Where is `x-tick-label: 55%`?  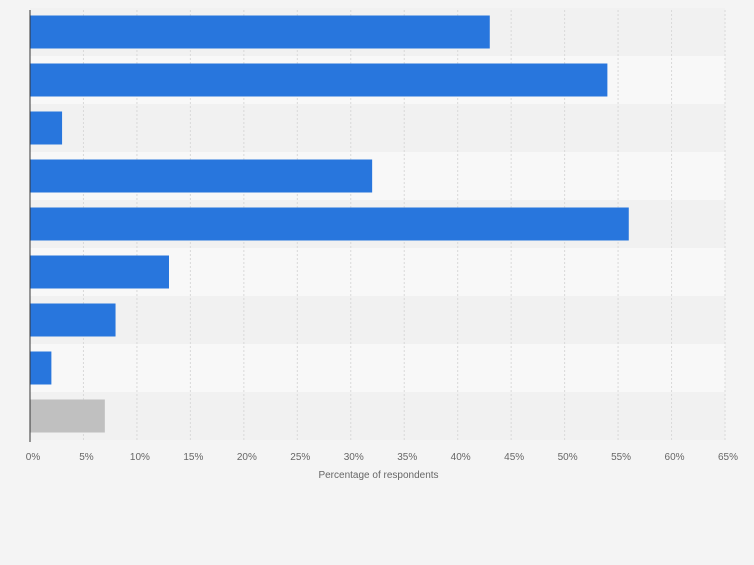 x-tick-label: 55% is located at coordinates (621, 457).